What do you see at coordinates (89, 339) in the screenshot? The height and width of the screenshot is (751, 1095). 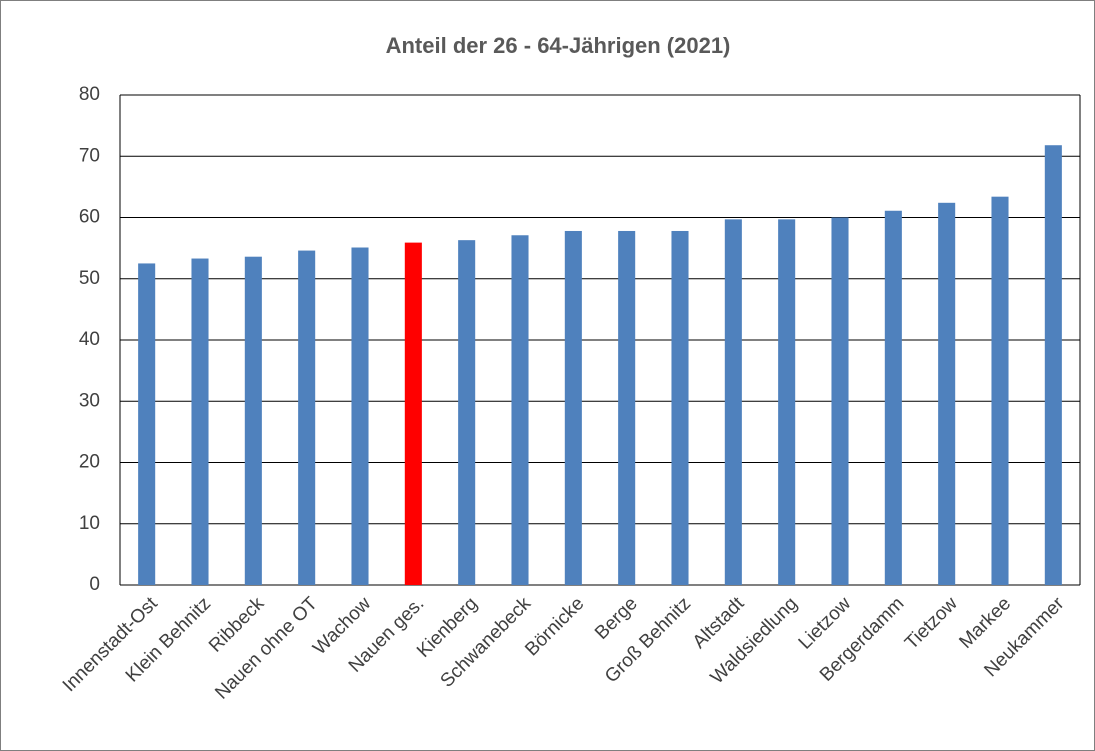 I see `y-tick-label: 40` at bounding box center [89, 339].